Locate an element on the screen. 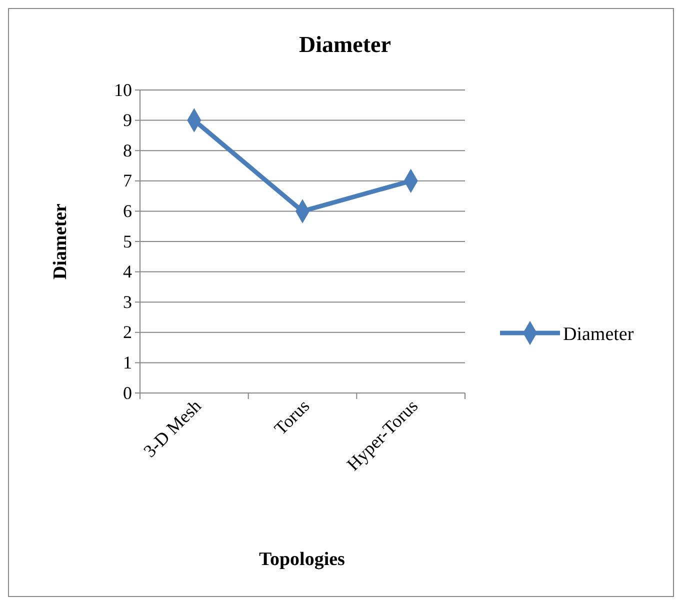 The width and height of the screenshot is (682, 605). y-tick-label: 1 is located at coordinates (127, 362).